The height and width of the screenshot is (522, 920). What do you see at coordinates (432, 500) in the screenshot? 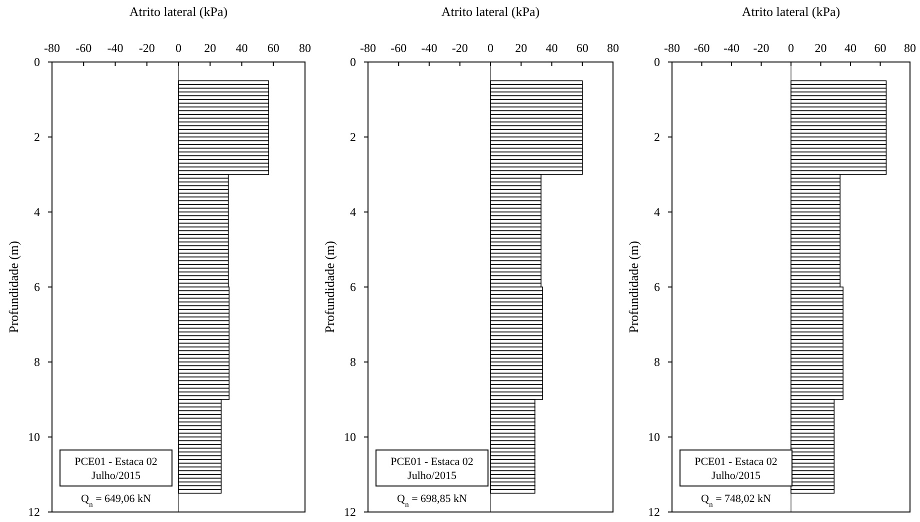
I see `annotation: Q$_{n}$ = 698,85 kN` at bounding box center [432, 500].